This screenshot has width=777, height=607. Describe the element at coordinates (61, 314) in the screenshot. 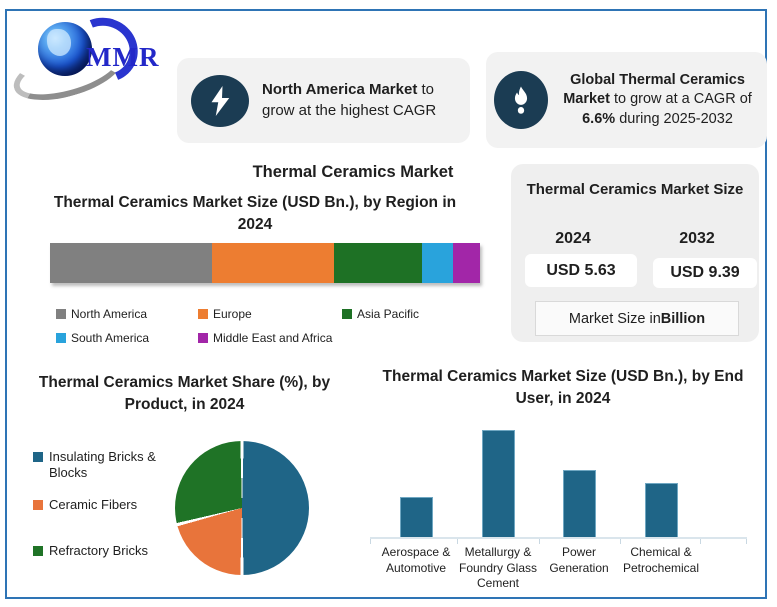

I see `north-america-swatch` at that location.